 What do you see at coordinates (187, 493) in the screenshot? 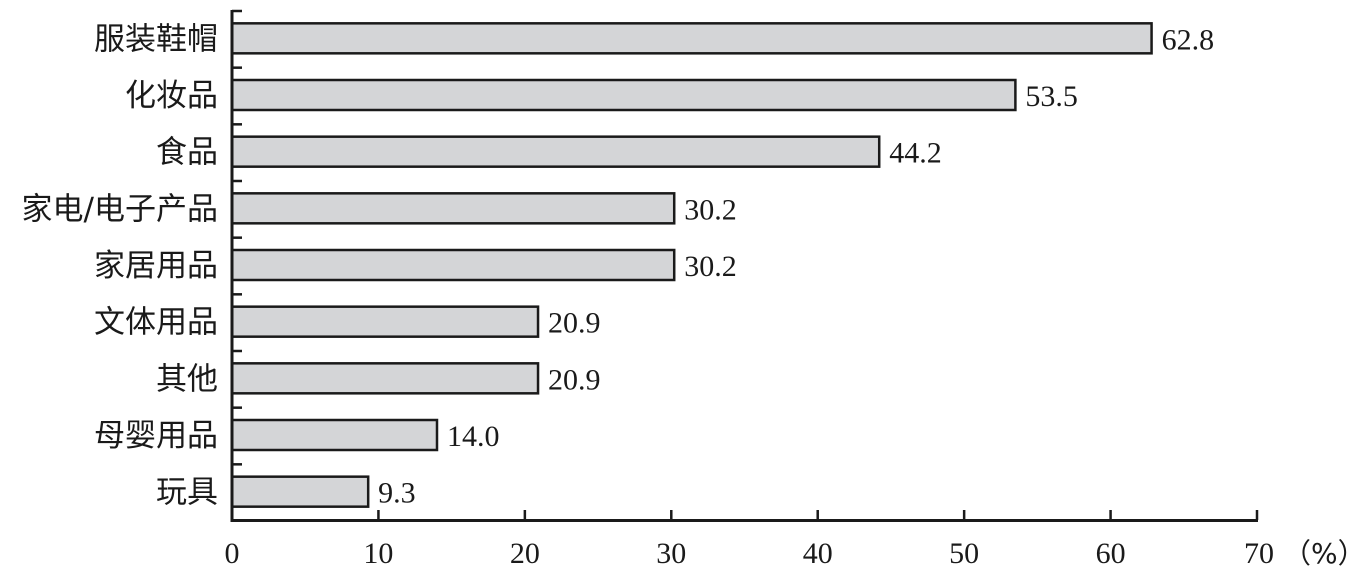
I see `category-label: 玩具` at bounding box center [187, 493].